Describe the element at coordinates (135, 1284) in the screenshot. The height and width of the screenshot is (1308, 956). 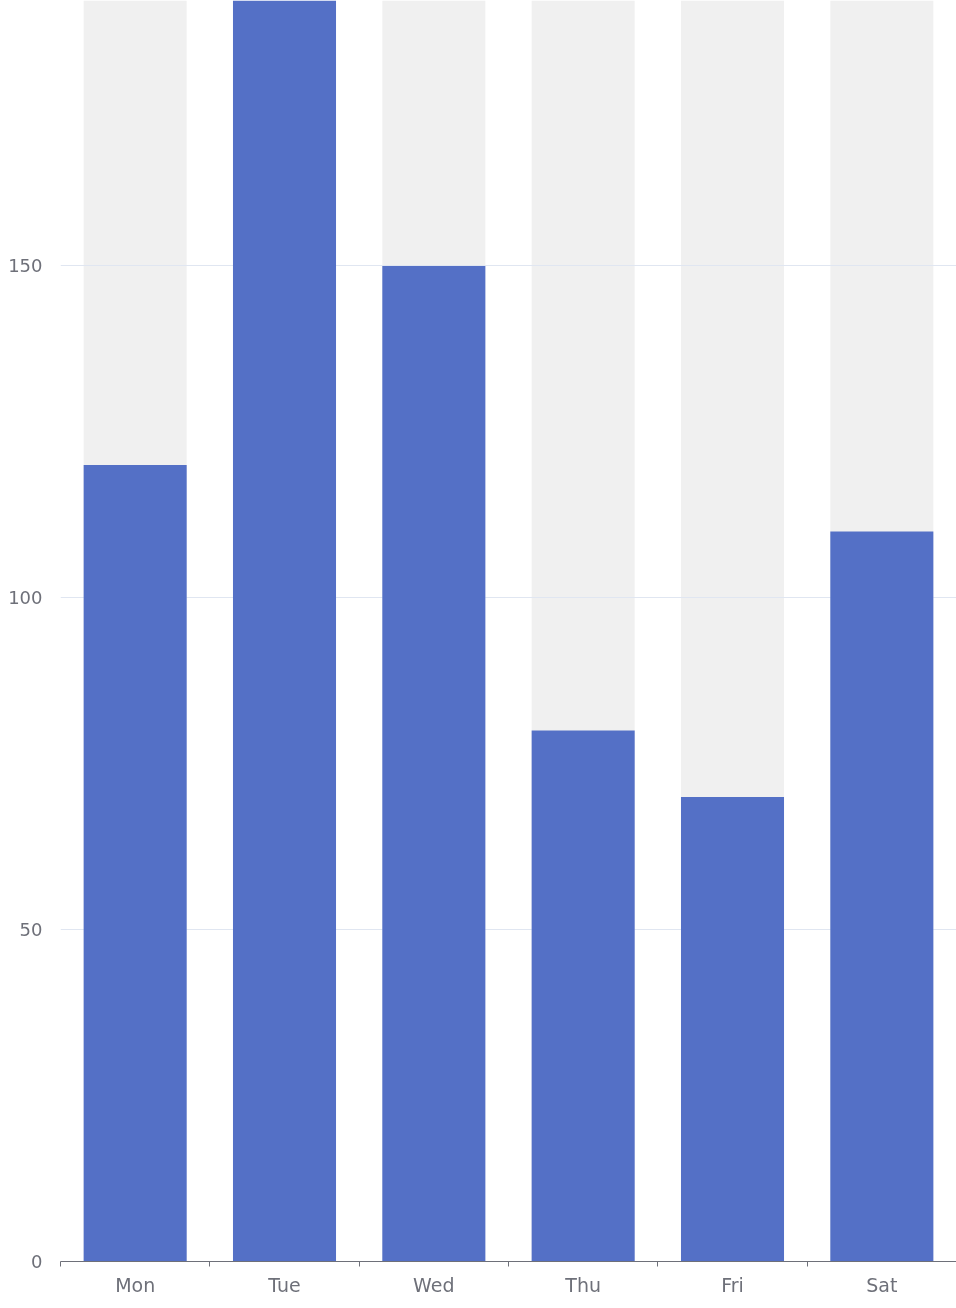
I see `x-tick-label: Mon` at that location.